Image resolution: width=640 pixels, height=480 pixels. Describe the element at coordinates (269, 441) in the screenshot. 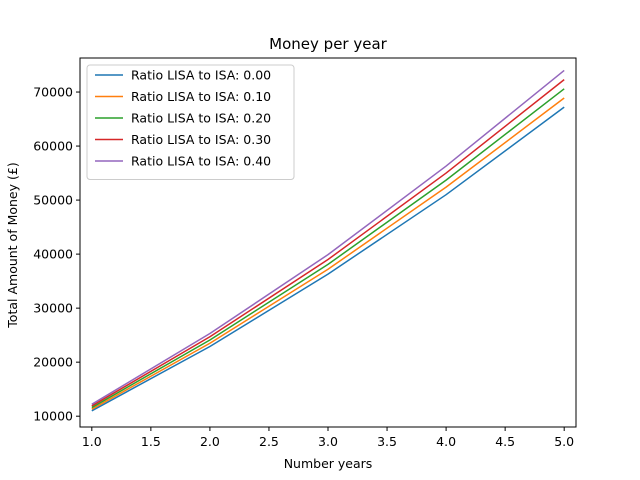

I see `x-tick-label: 2.5` at that location.